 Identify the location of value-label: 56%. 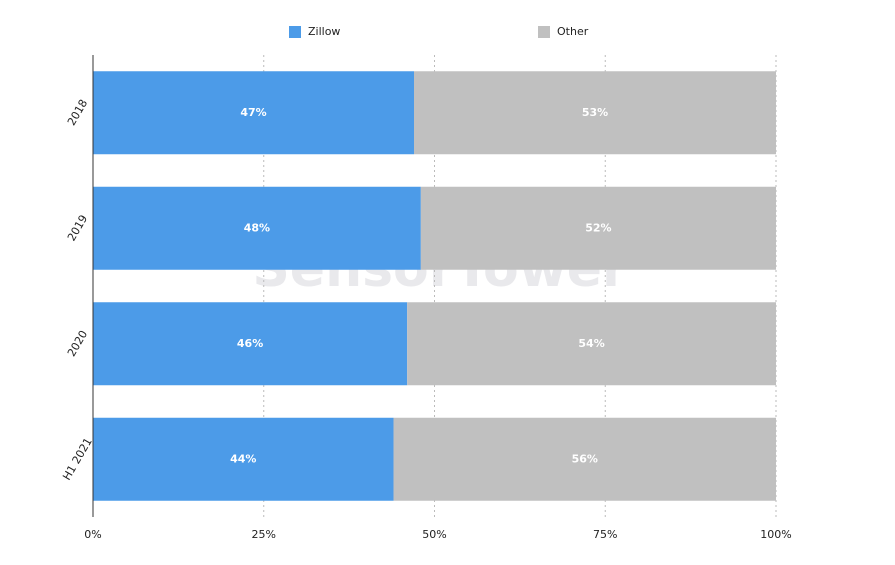
(585, 458).